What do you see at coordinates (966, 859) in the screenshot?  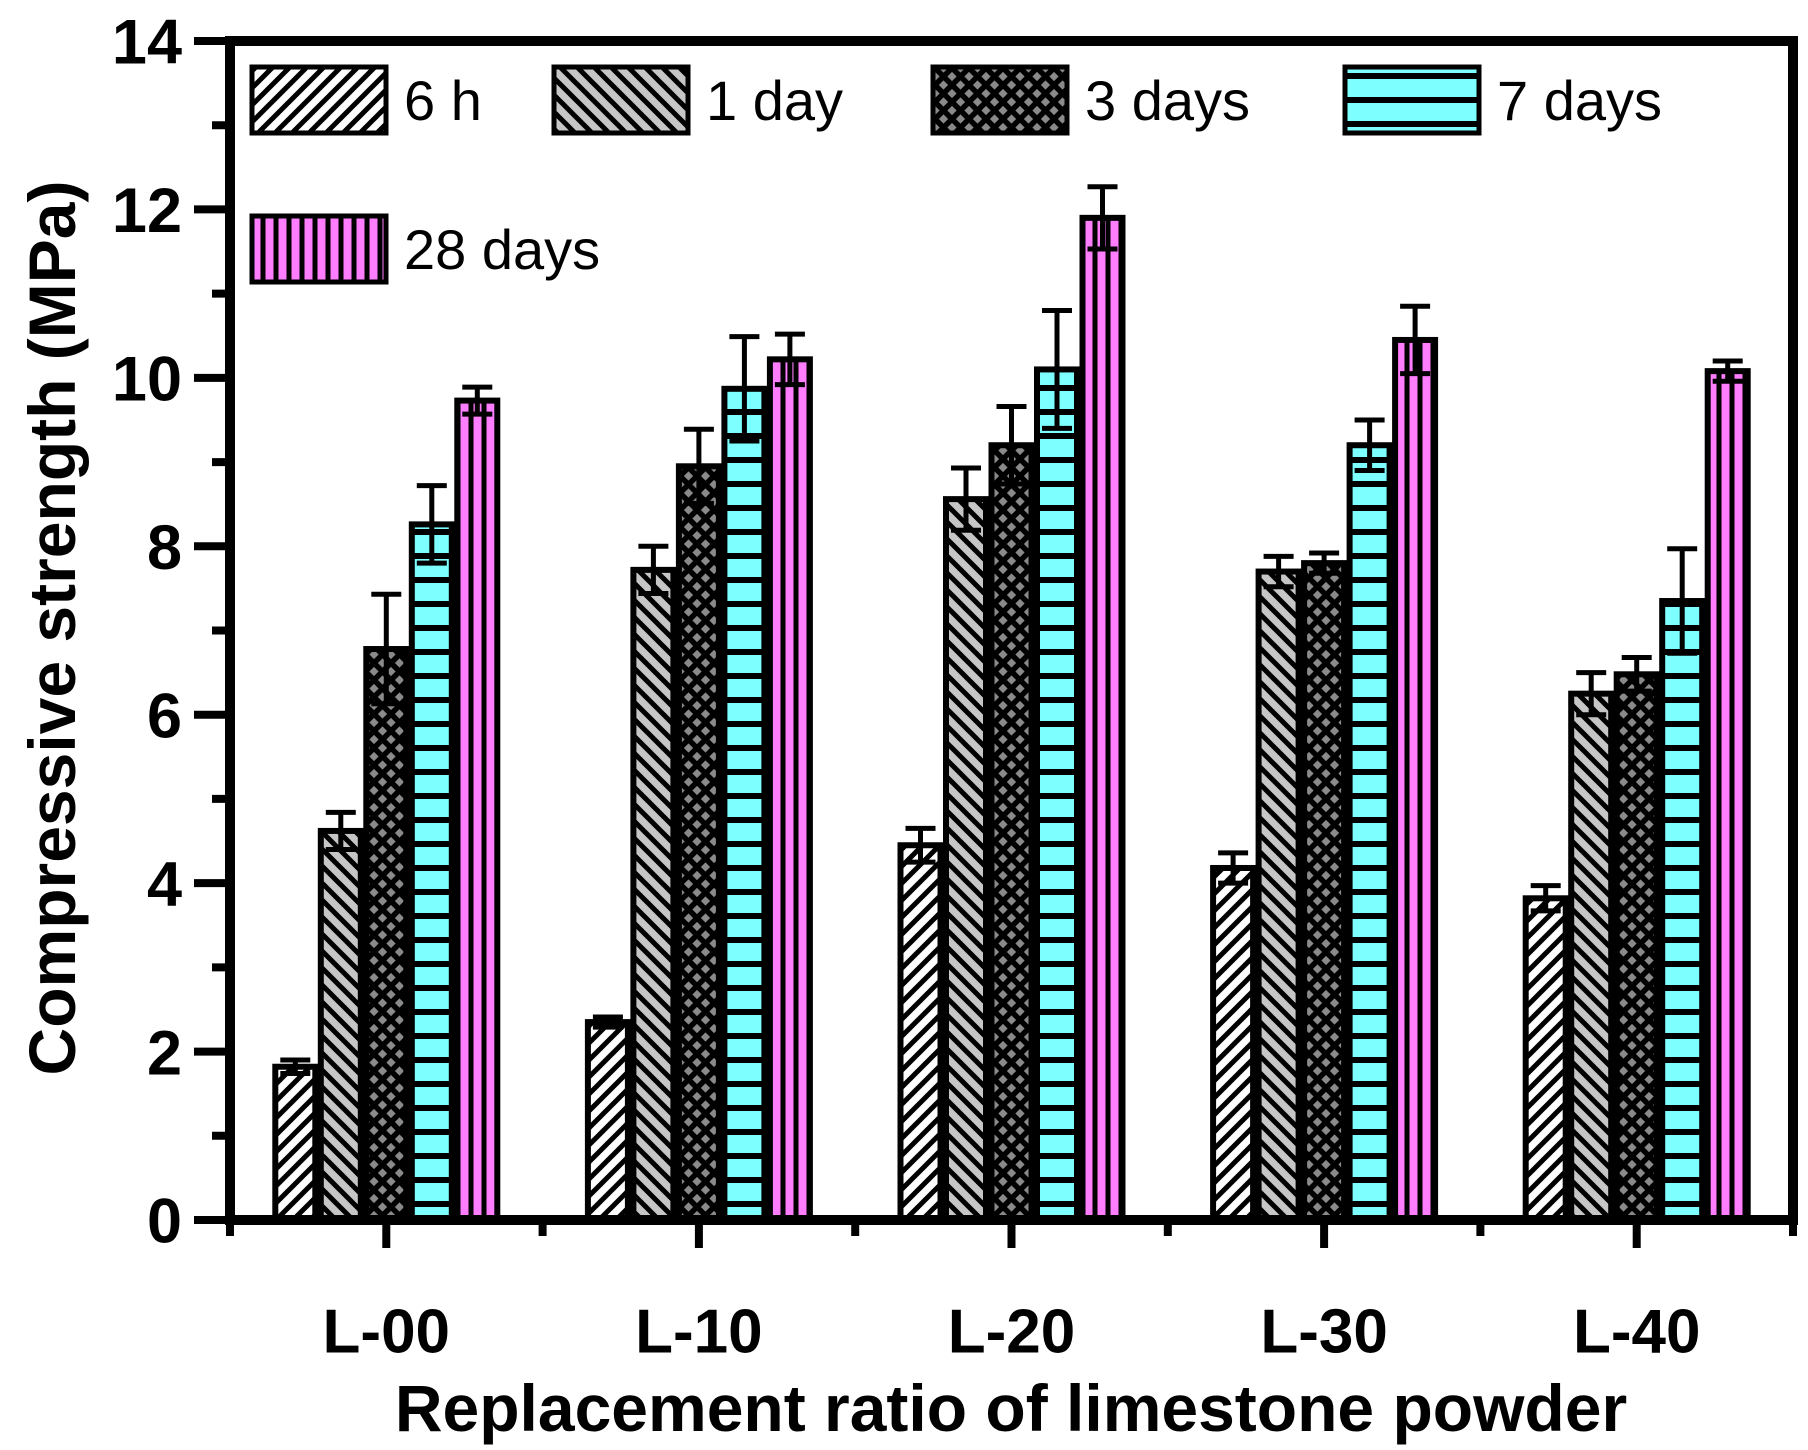 I see `bar-l-20-1-day` at bounding box center [966, 859].